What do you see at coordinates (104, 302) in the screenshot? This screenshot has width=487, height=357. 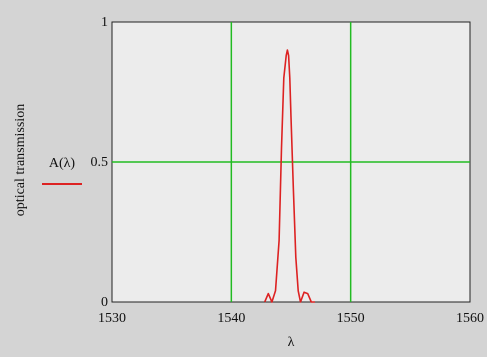 I see `y-tick-label: 0` at bounding box center [104, 302].